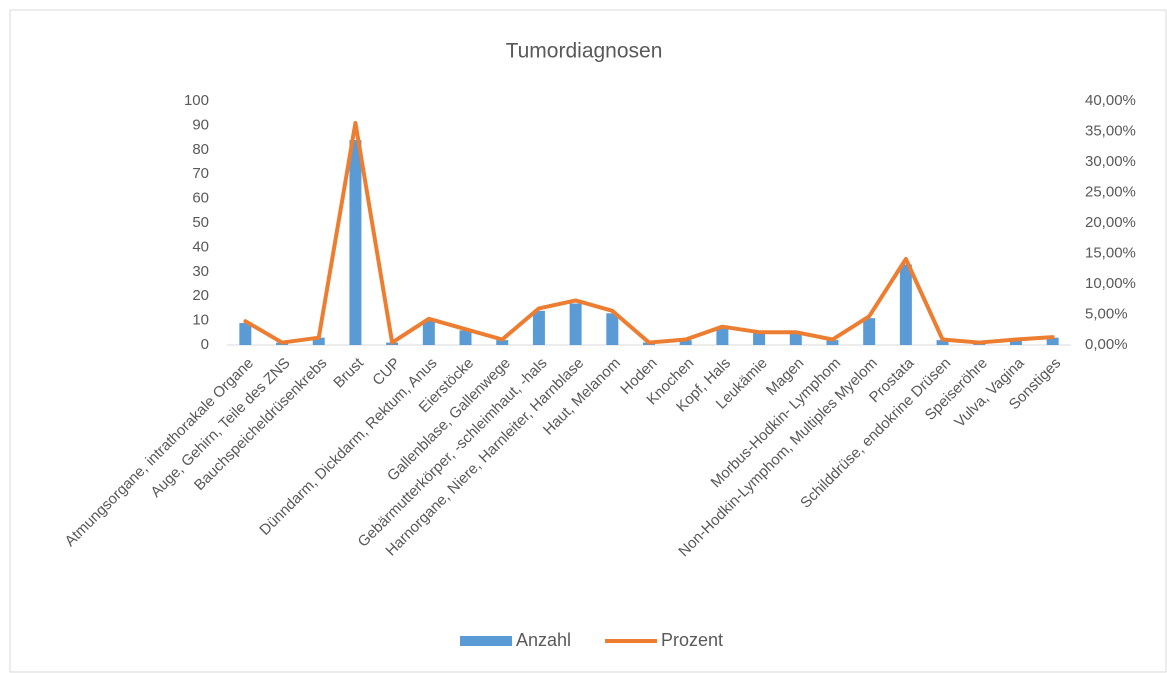  Describe the element at coordinates (1110, 100) in the screenshot. I see `y2-tick-label: 40,00%` at that location.